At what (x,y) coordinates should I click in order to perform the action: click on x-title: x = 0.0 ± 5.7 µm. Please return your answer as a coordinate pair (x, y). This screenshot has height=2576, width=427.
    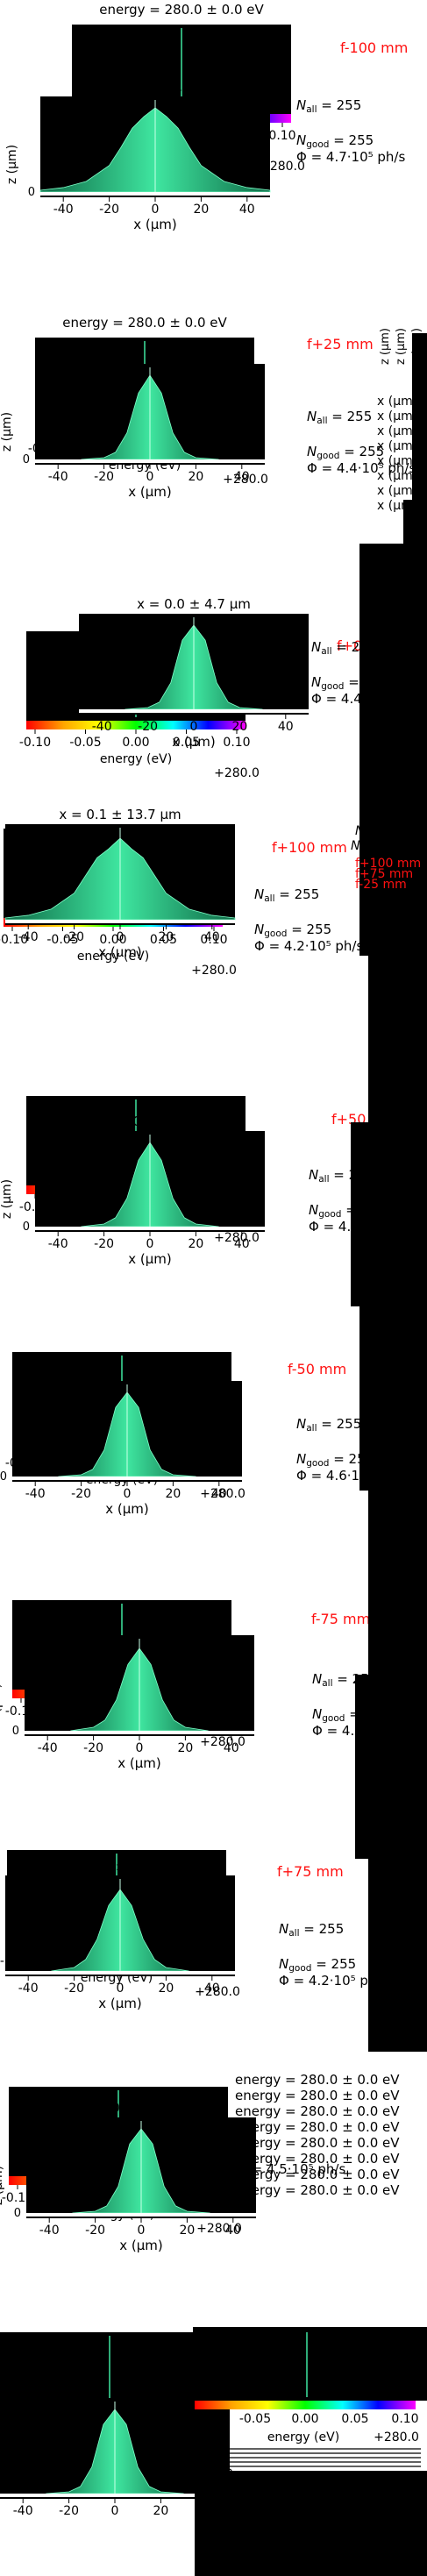
    Looking at the image, I should click on (139, 1625).